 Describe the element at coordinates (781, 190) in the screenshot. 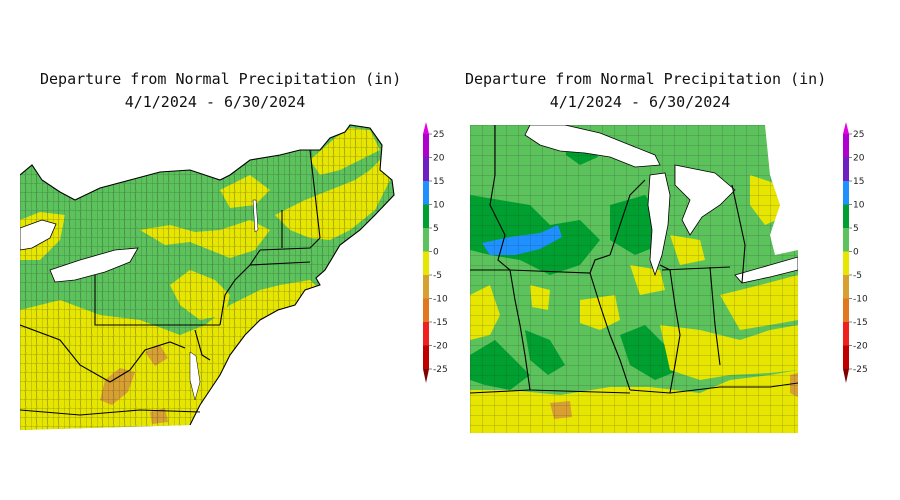

I see `northeast-corner-white` at that location.